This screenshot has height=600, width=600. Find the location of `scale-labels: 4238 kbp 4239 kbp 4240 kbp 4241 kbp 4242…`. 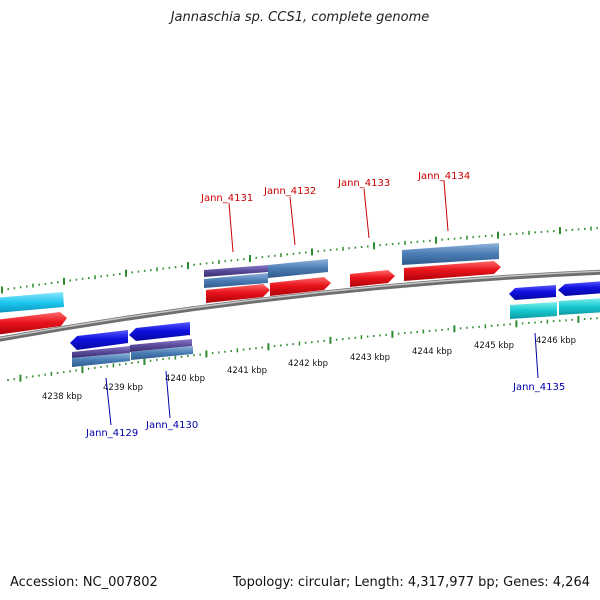

scale-labels: 4238 kbp 4239 kbp 4240 kbp 4241 kbp 4242… is located at coordinates (309, 369).